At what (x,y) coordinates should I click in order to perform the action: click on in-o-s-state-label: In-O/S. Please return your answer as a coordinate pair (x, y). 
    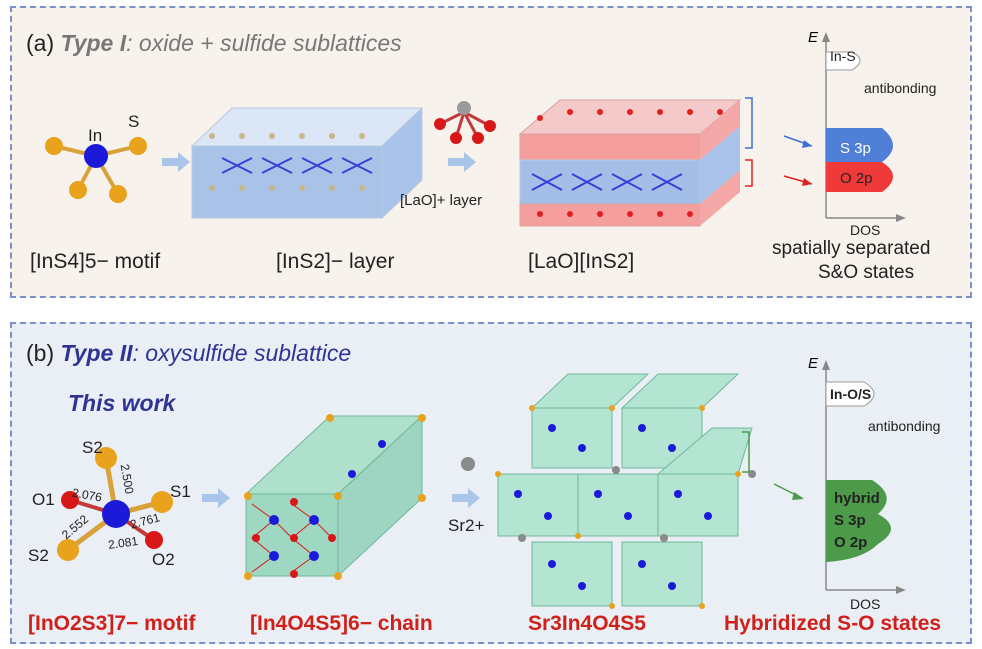
    Looking at the image, I should click on (851, 394).